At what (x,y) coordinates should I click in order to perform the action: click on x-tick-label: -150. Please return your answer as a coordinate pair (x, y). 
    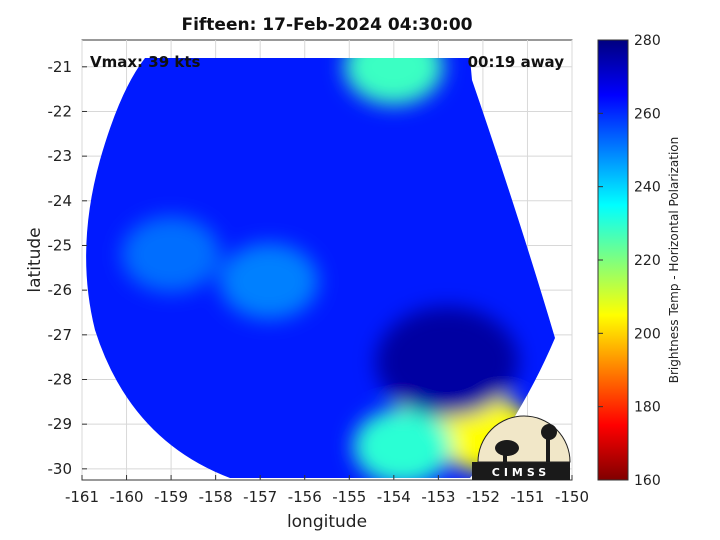
    Looking at the image, I should click on (572, 497).